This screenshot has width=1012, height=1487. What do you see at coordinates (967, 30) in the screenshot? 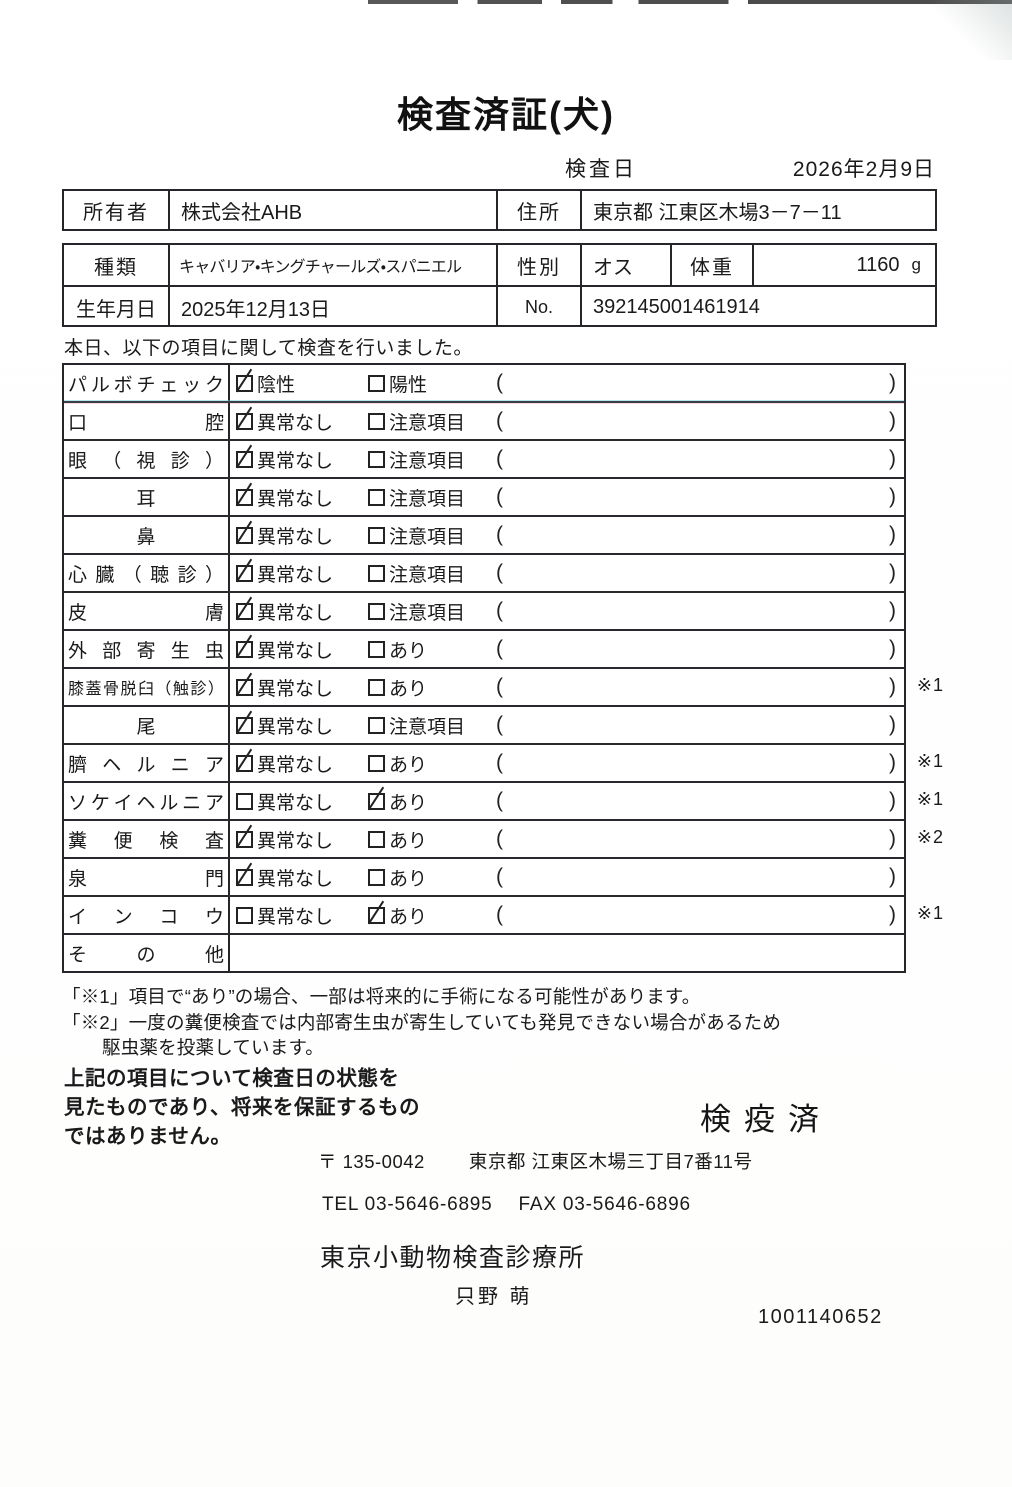
I see `scan-corner-shade` at bounding box center [967, 30].